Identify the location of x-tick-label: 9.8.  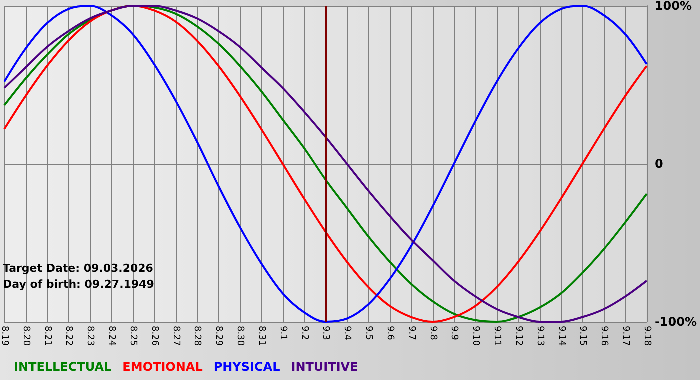
(433, 333).